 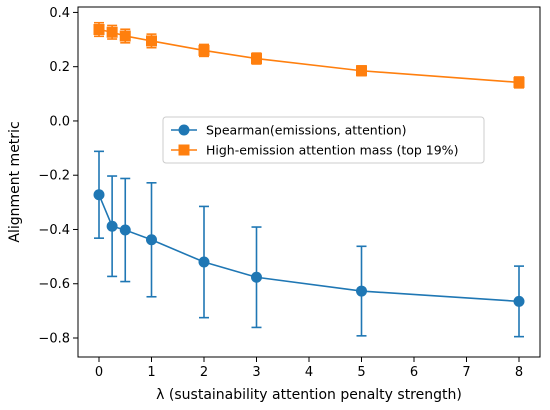 What do you see at coordinates (204, 372) in the screenshot?
I see `x-tick-label: 2` at bounding box center [204, 372].